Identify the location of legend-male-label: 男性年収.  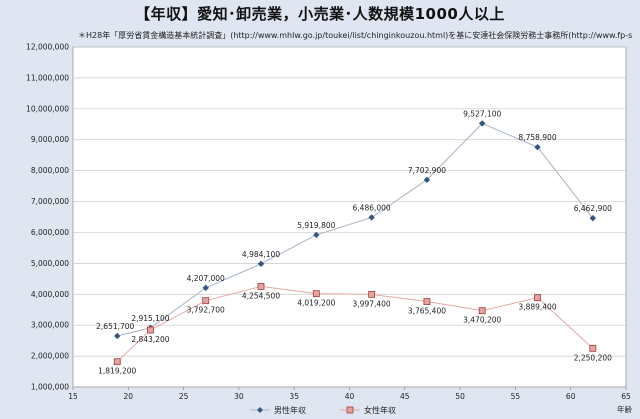
(290, 410).